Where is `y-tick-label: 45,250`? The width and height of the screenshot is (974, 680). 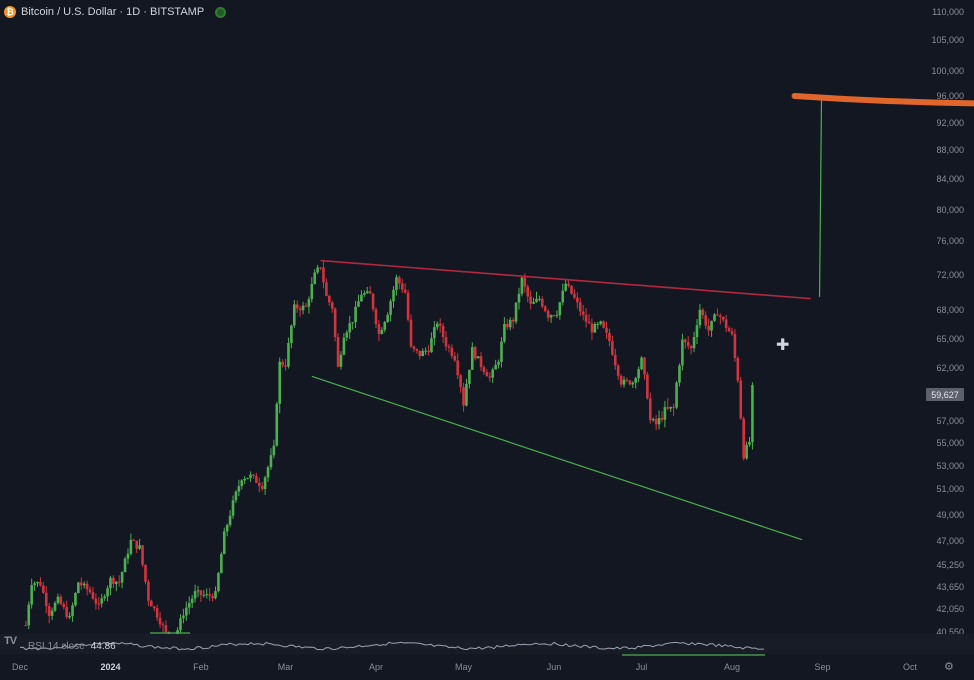
y-tick-label: 45,250 is located at coordinates (950, 565).